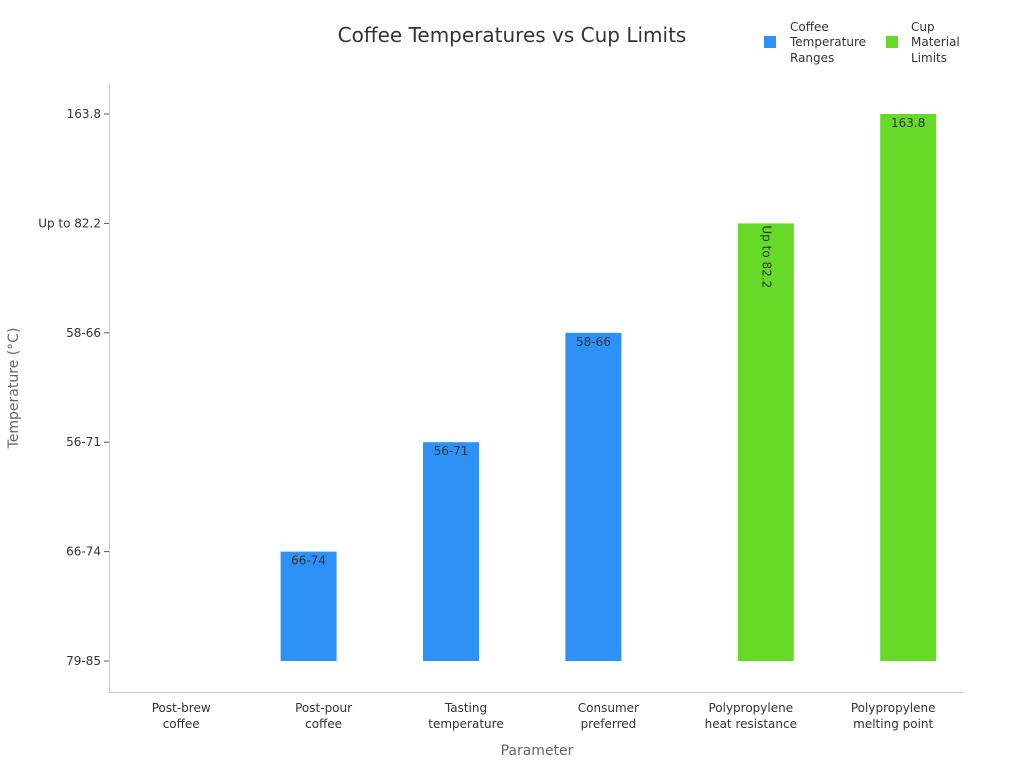 The image size is (1024, 772). I want to click on x-tick-label: Polypropylene heat resistance, so click(751, 716).